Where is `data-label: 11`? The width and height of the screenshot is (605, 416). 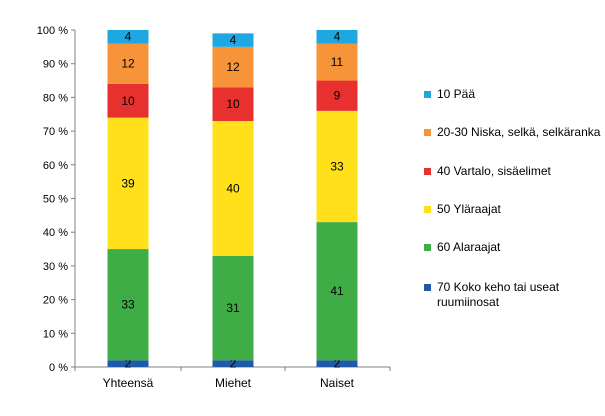
data-label: 11 is located at coordinates (337, 62).